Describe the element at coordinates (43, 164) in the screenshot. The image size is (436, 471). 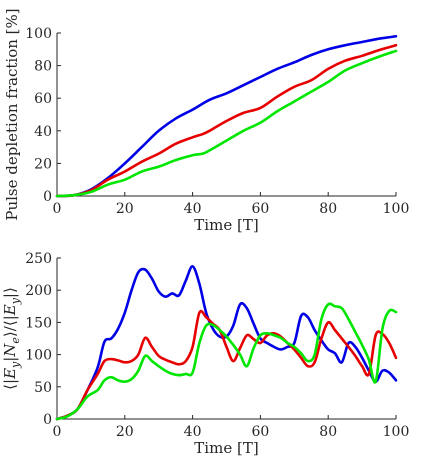
I see `y-tick-label: 20` at that location.